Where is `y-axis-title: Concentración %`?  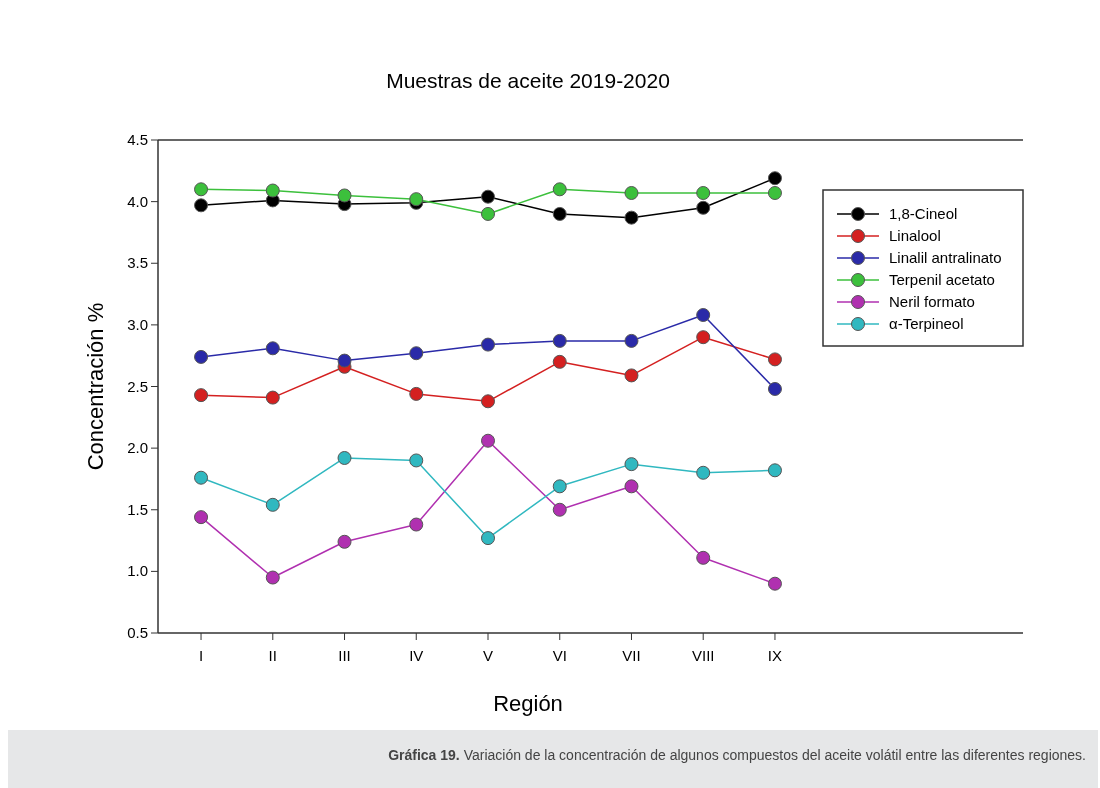 y-axis-title: Concentración % is located at coordinates (95, 386).